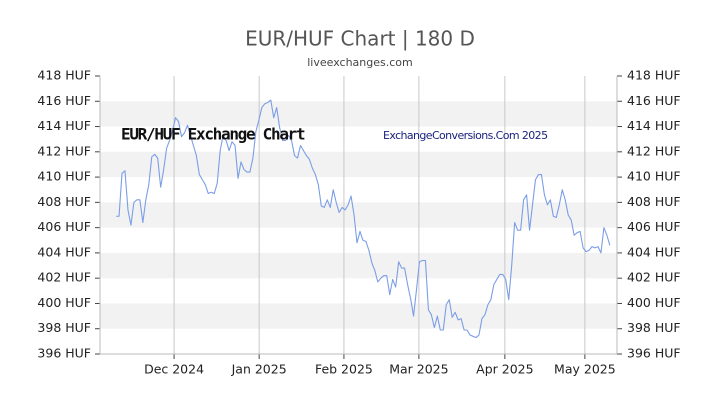 The height and width of the screenshot is (405, 720). I want to click on x-tick-label: May 2025, so click(585, 369).